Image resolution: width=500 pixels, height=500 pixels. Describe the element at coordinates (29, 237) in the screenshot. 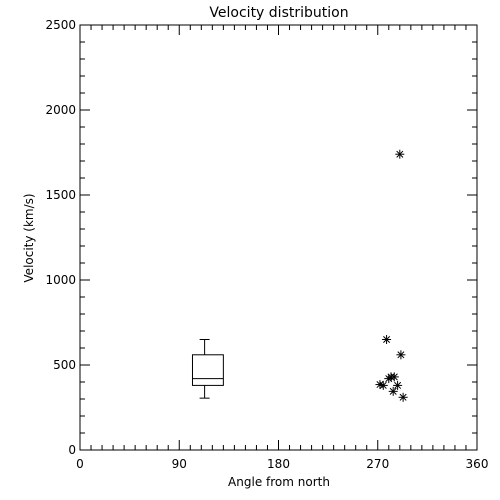

I see `y-axis-label: Velocity (km/s)` at that location.